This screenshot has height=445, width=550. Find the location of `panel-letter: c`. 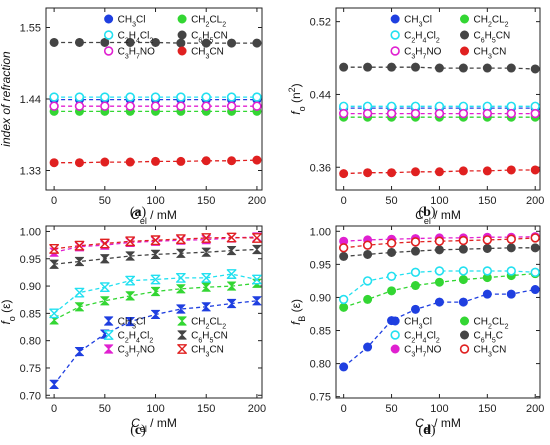

panel-letter: c is located at coordinates (138, 430).